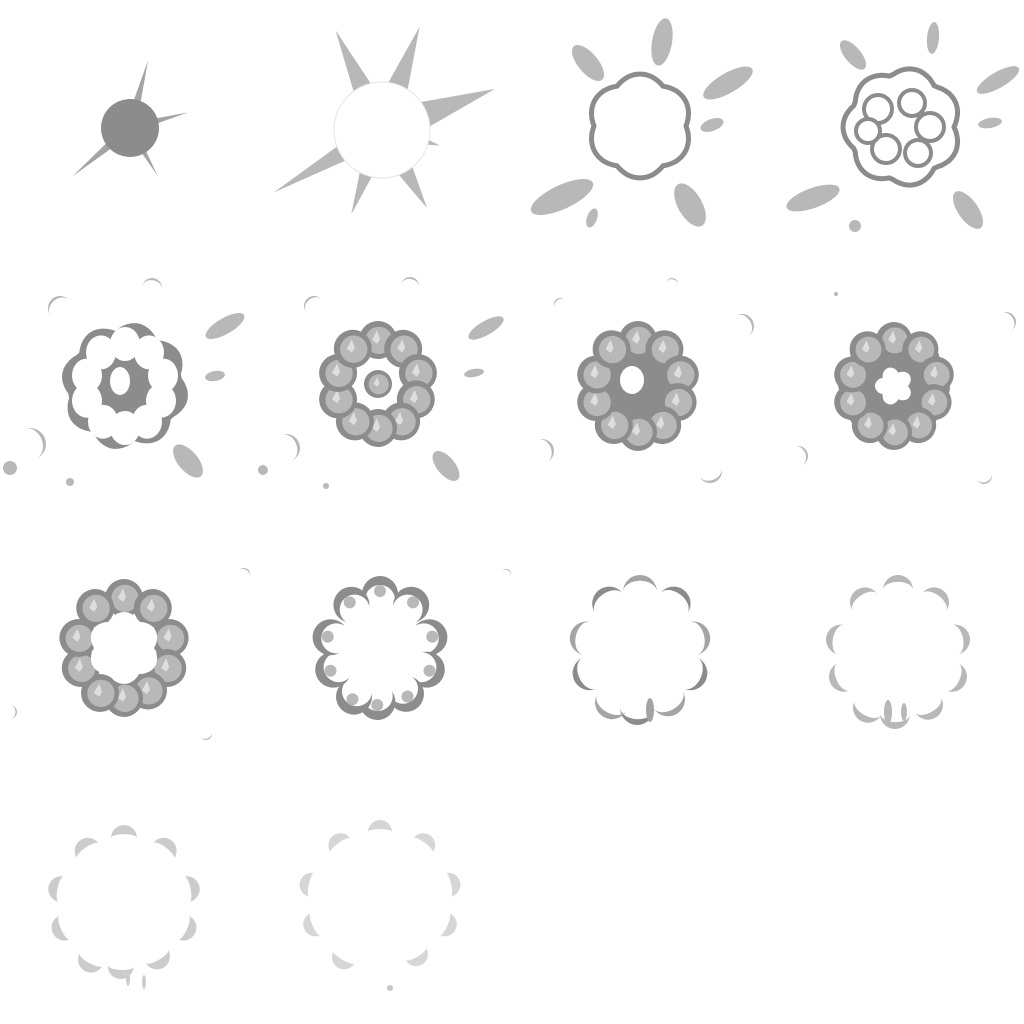 The height and width of the screenshot is (1024, 1024). I want to click on cloud-puff-hollow, so click(380, 600).